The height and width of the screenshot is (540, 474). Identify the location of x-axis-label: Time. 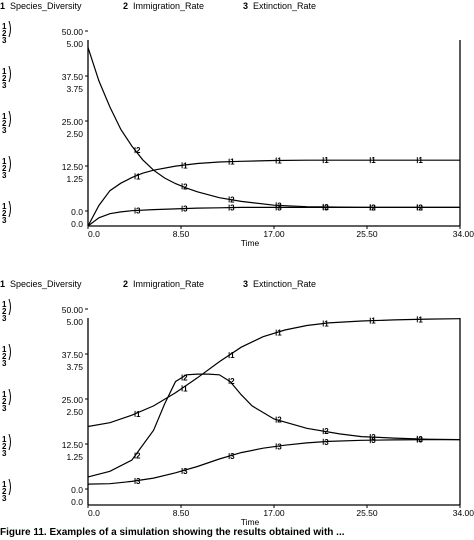
(250, 522).